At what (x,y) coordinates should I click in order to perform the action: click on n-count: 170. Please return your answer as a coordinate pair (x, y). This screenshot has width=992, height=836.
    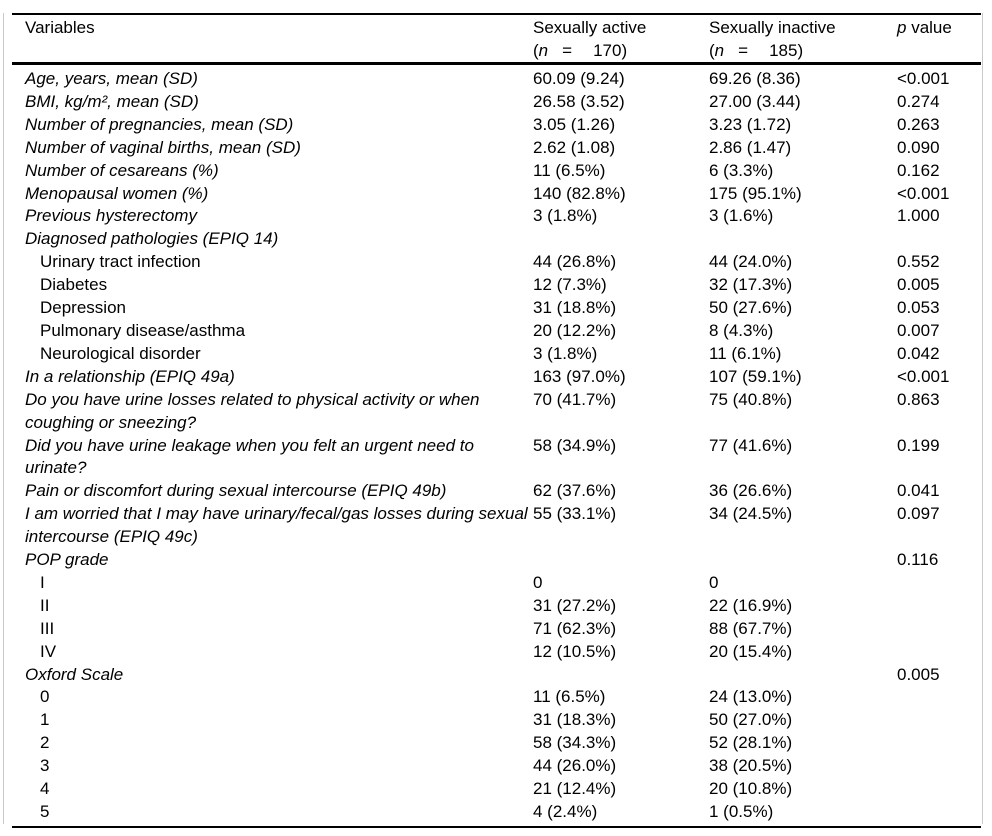
    Looking at the image, I should click on (607, 50).